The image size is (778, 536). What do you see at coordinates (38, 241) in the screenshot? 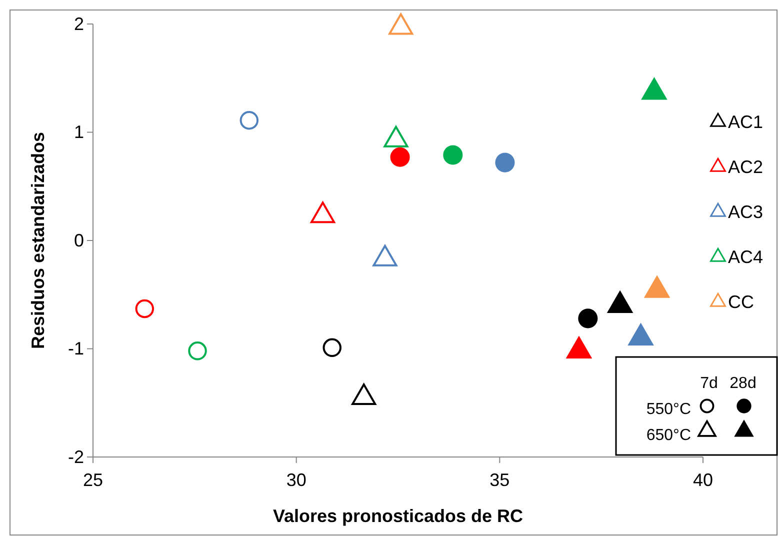
I see `y-axis-title: Residuos estandarizados` at bounding box center [38, 241].